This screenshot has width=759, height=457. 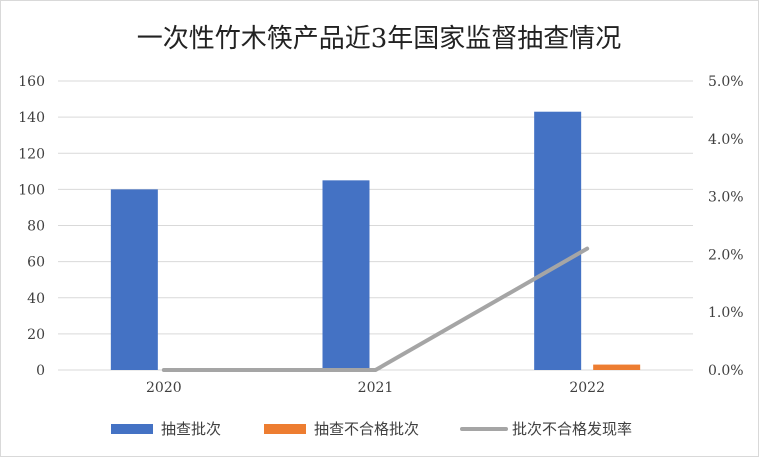 What do you see at coordinates (726, 226) in the screenshot?
I see `right-axis: 0.0% 1.0% 2.0% 3.0% 4.0% 5.0%` at bounding box center [726, 226].